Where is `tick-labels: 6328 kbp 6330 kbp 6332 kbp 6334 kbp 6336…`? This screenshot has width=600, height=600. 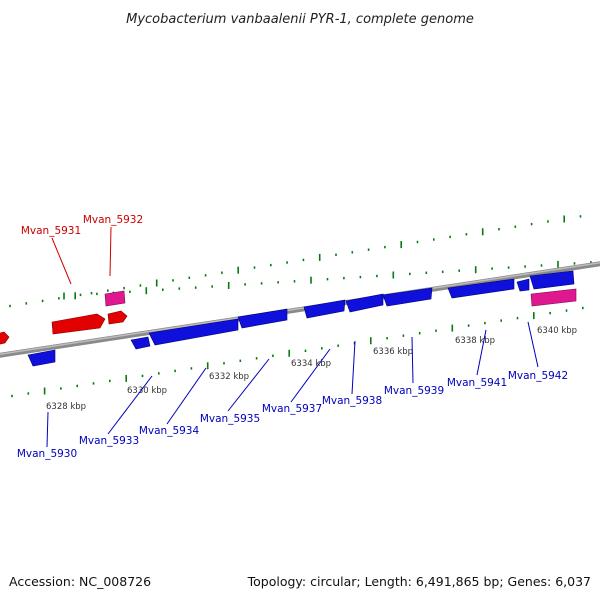
tick-labels: 6328 kbp 6330 kbp 6332 kbp 6334 kbp 6336… is located at coordinates (311, 369).